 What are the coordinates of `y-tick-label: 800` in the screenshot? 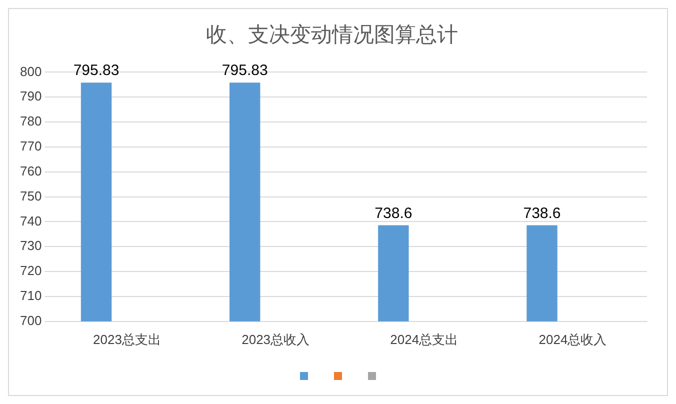 It's located at (31, 71).